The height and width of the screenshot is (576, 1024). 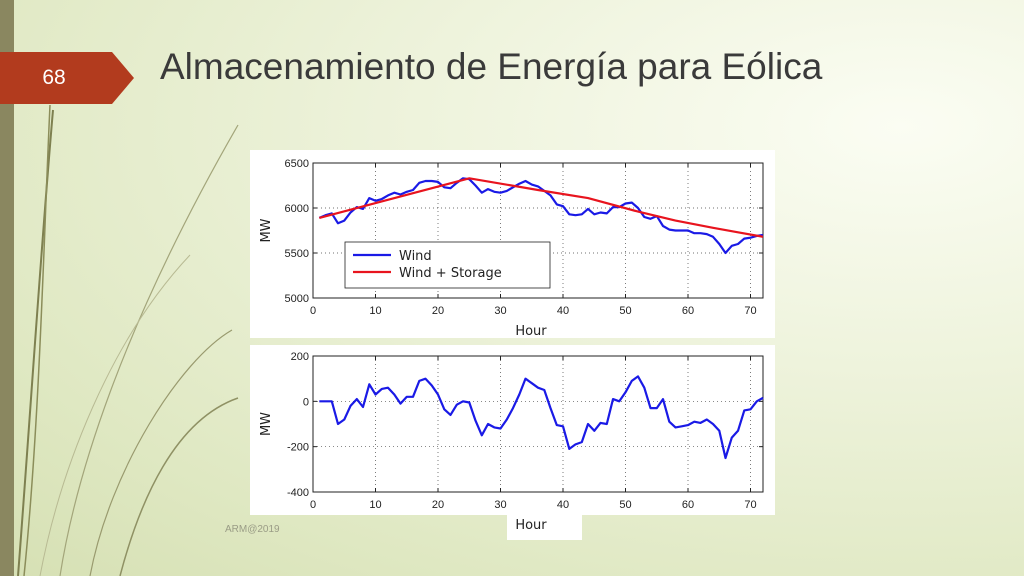 What do you see at coordinates (67, 78) in the screenshot?
I see `slide-number-badge: 68` at bounding box center [67, 78].